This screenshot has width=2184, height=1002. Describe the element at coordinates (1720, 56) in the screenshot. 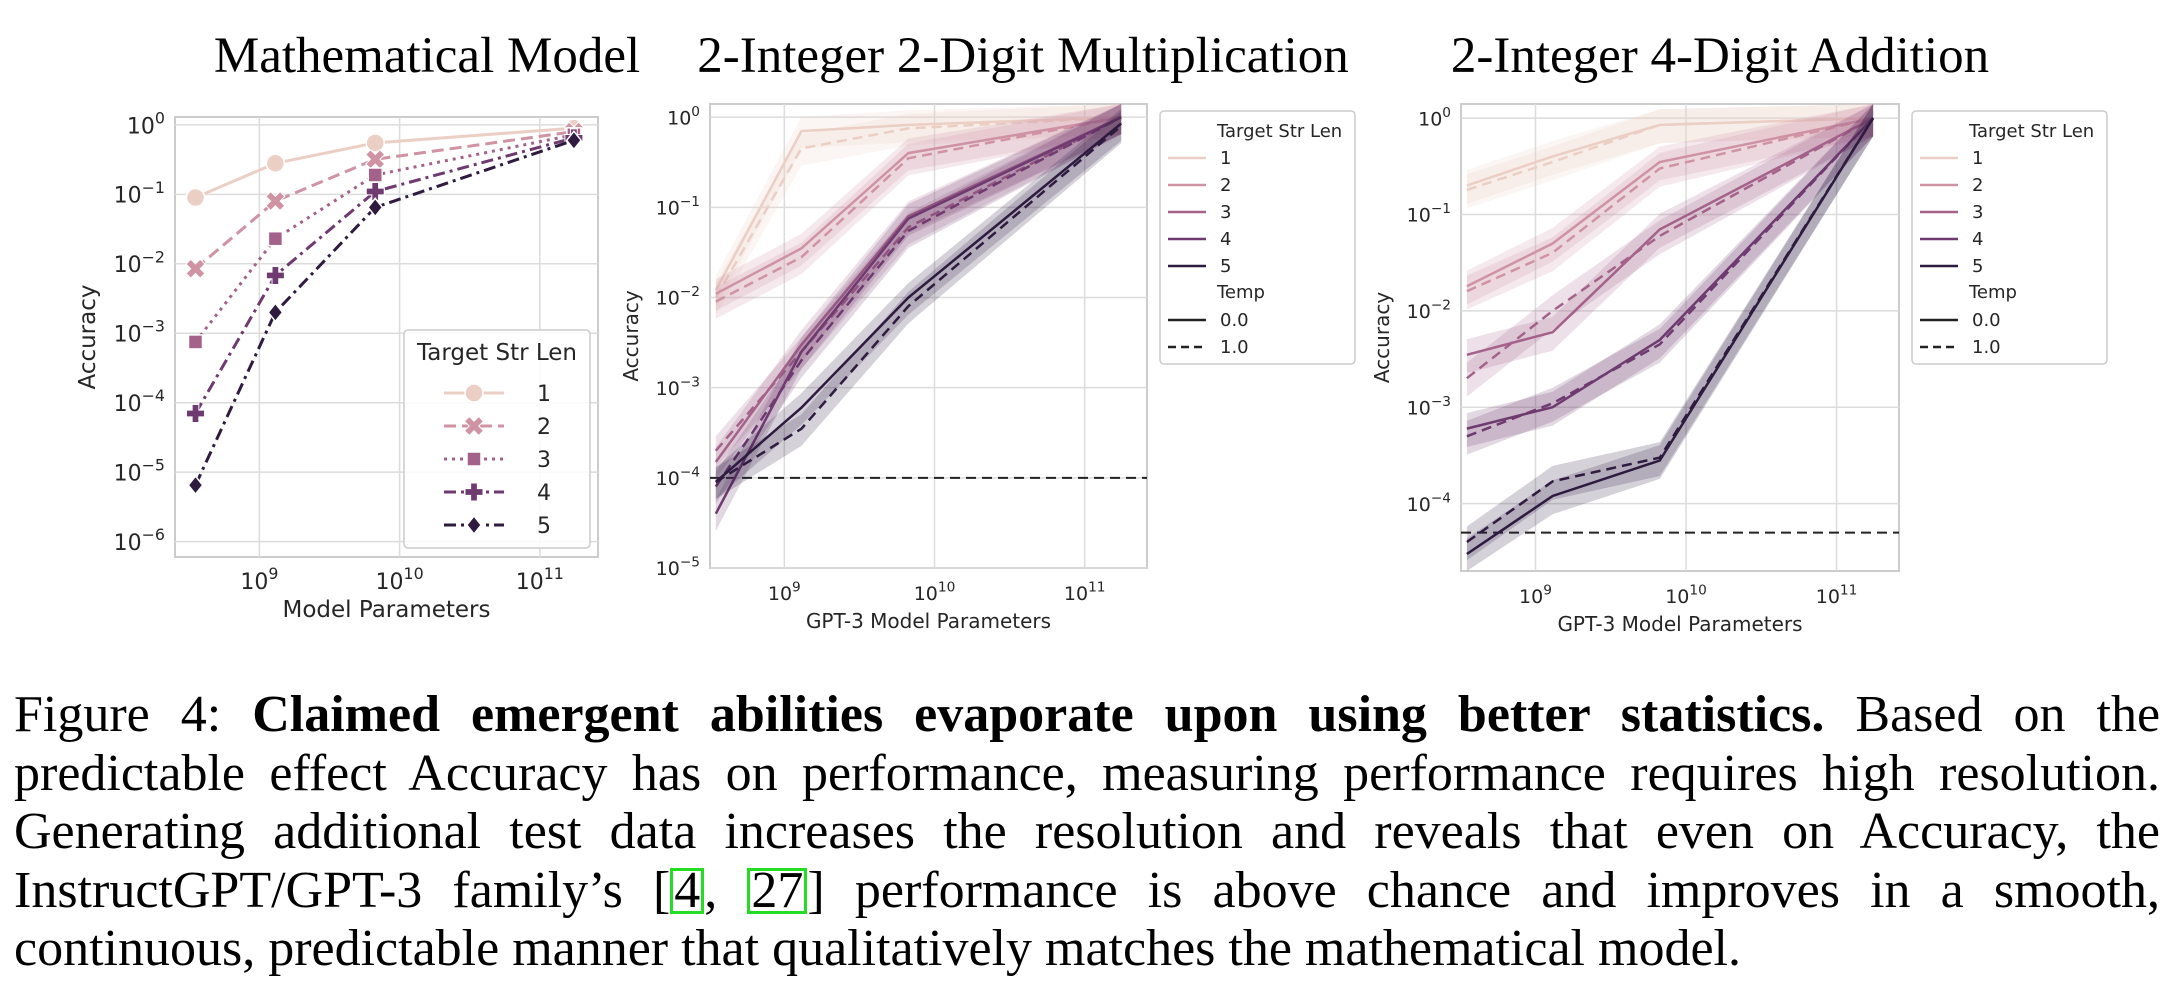

I see `panel-title: 2-Integer 4-Digit Addition` at that location.